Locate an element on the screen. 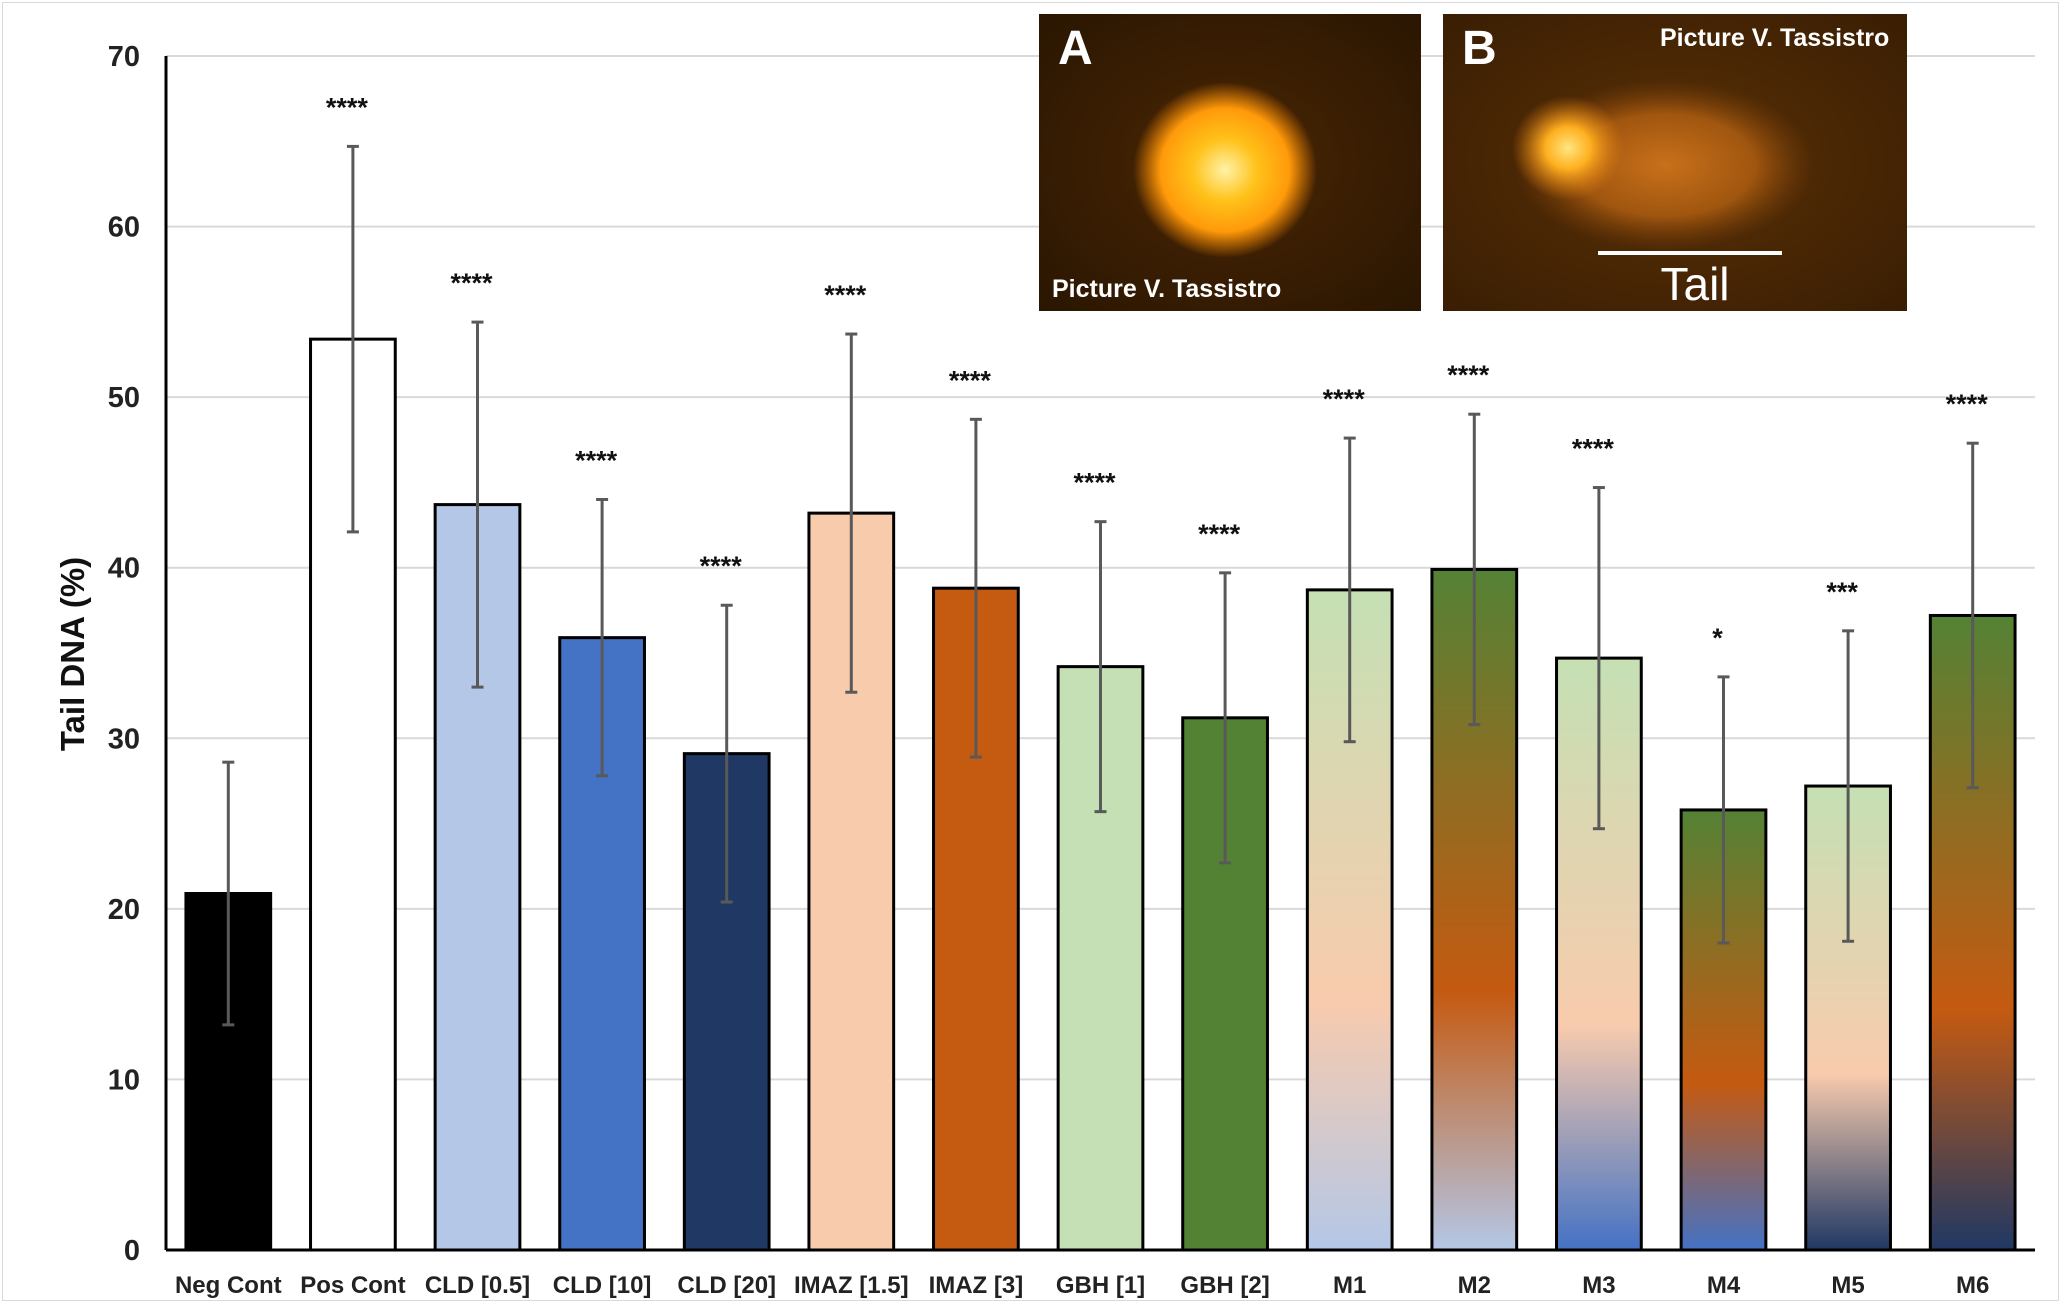 This screenshot has width=2063, height=1308. y-tick-label: 20 is located at coordinates (124, 910).